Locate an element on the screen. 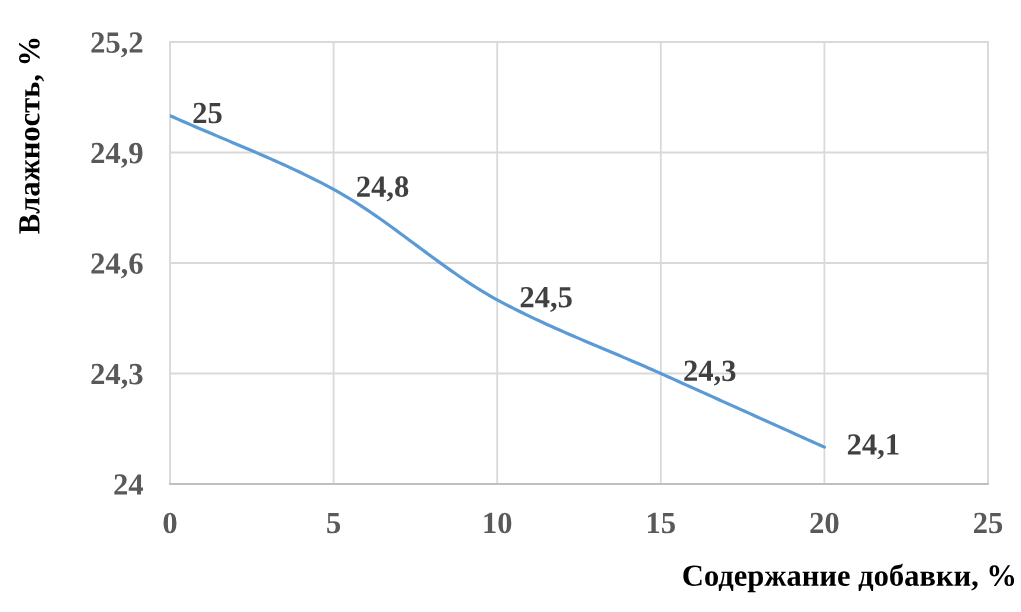 This screenshot has width=1021, height=612. x-tick-label: 5 is located at coordinates (334, 523).